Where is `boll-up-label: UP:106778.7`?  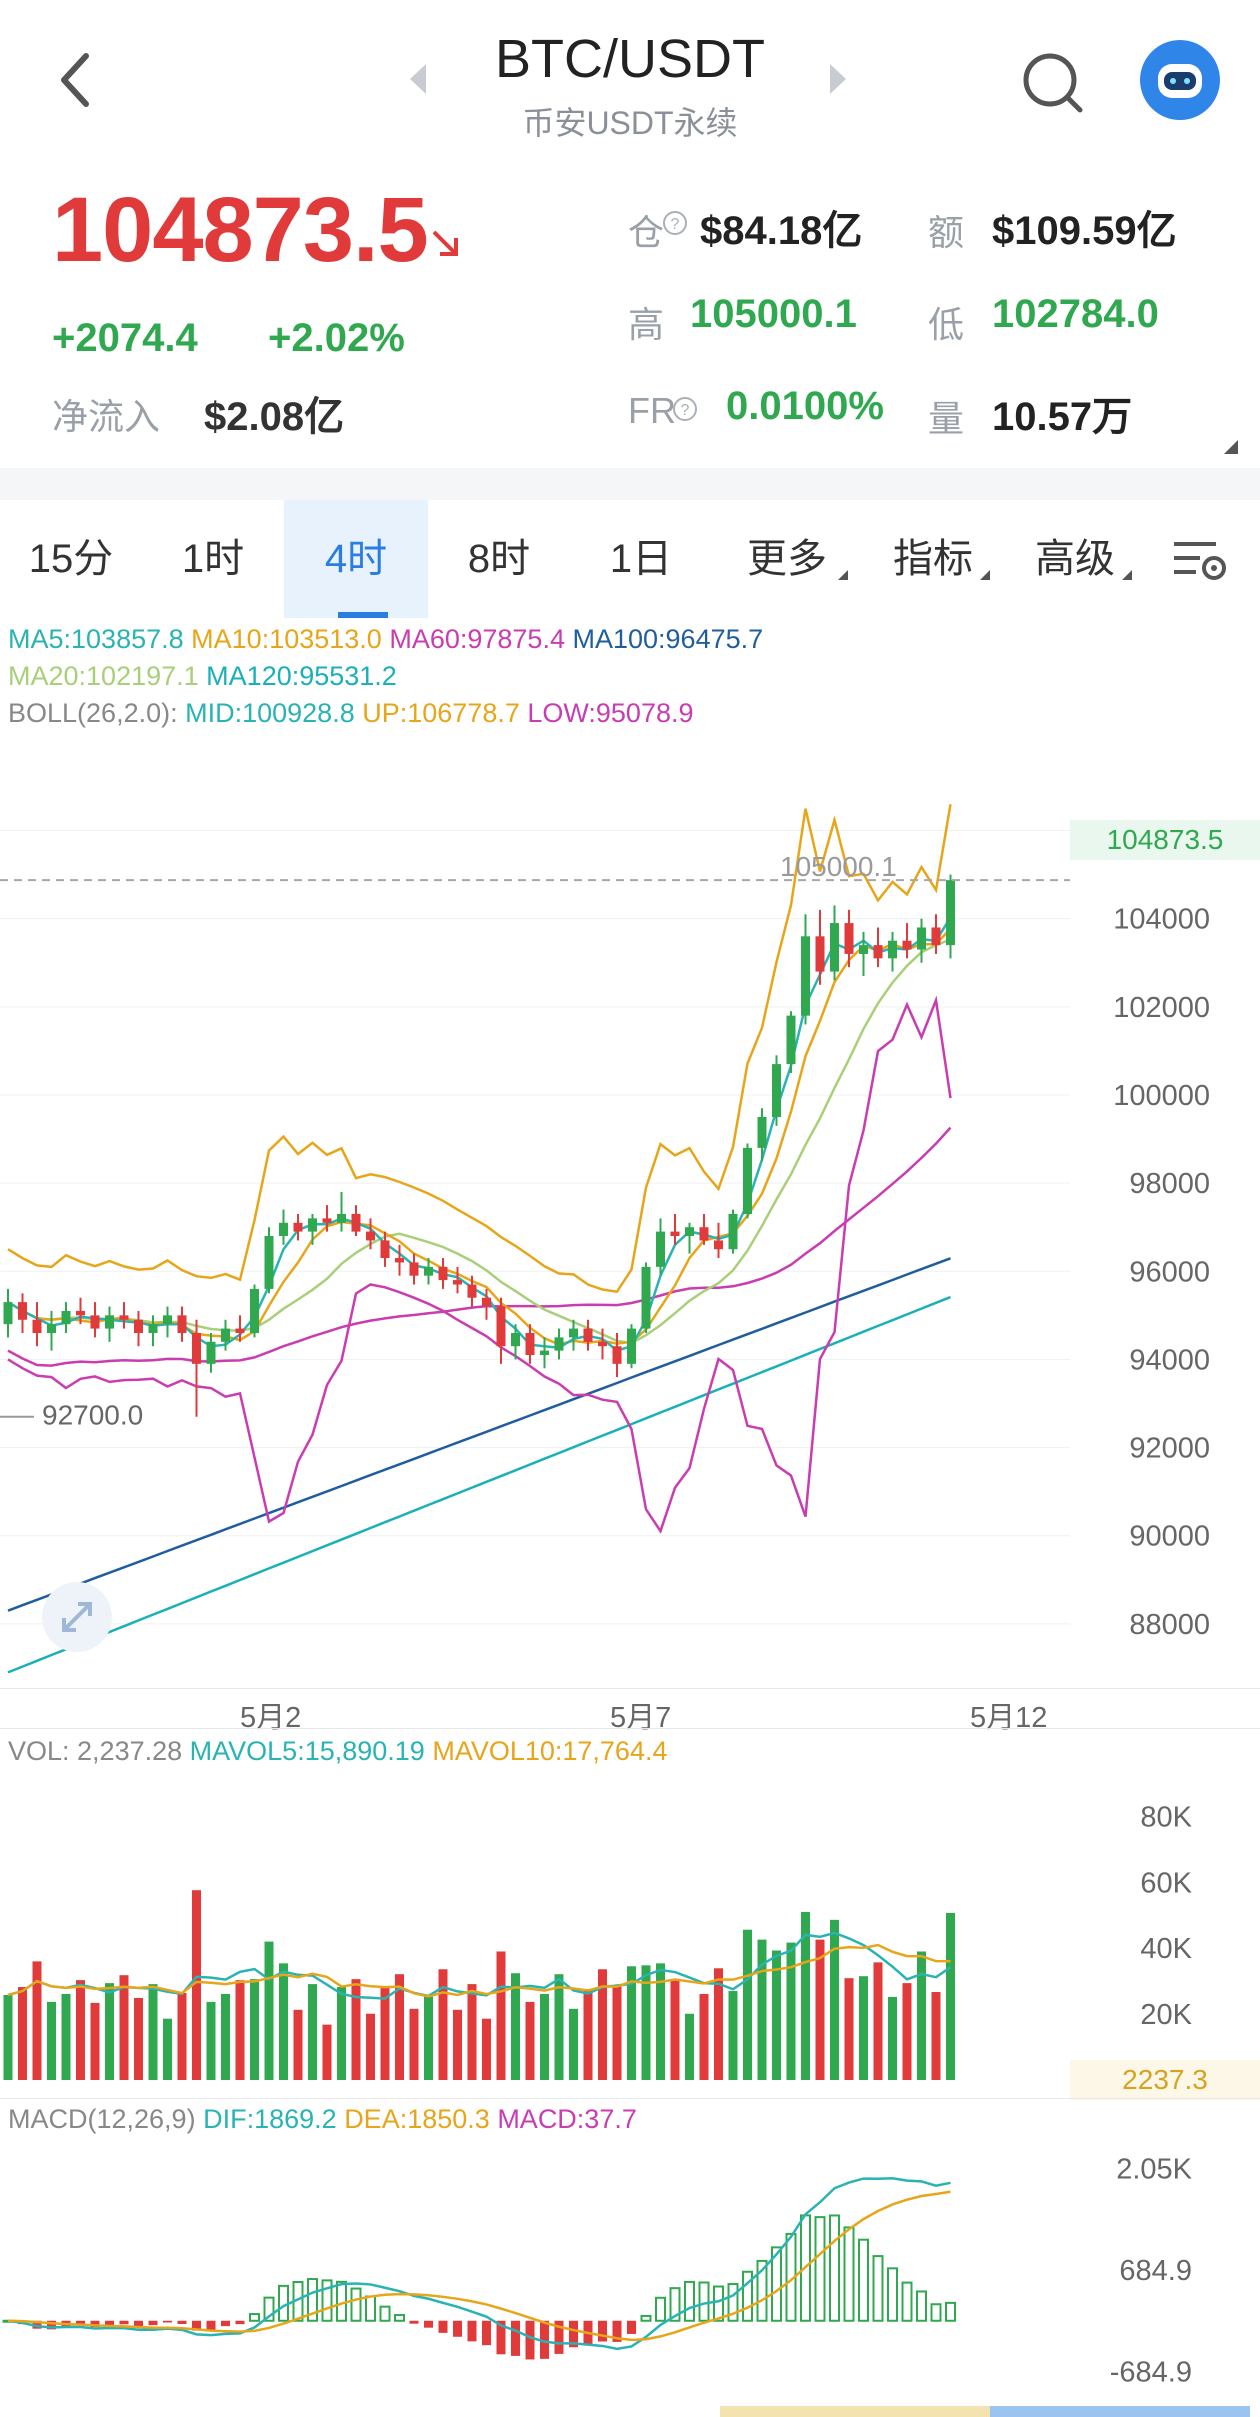
boll-up-label: UP:106778.7 is located at coordinates (441, 713).